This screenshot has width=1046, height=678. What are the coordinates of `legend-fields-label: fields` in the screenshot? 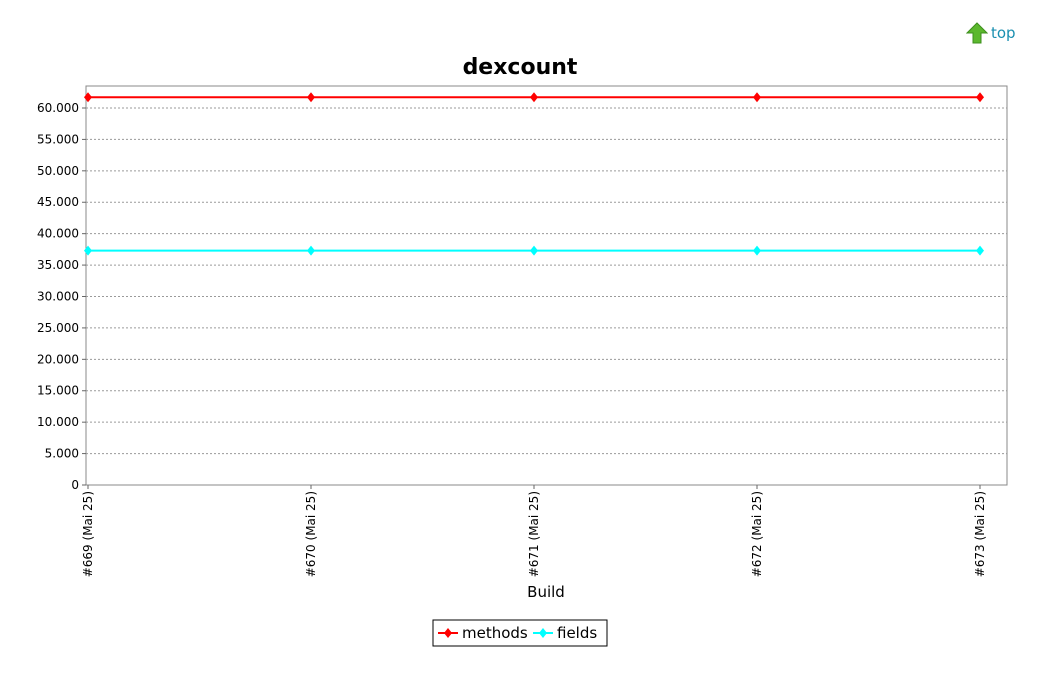 It's located at (577, 633).